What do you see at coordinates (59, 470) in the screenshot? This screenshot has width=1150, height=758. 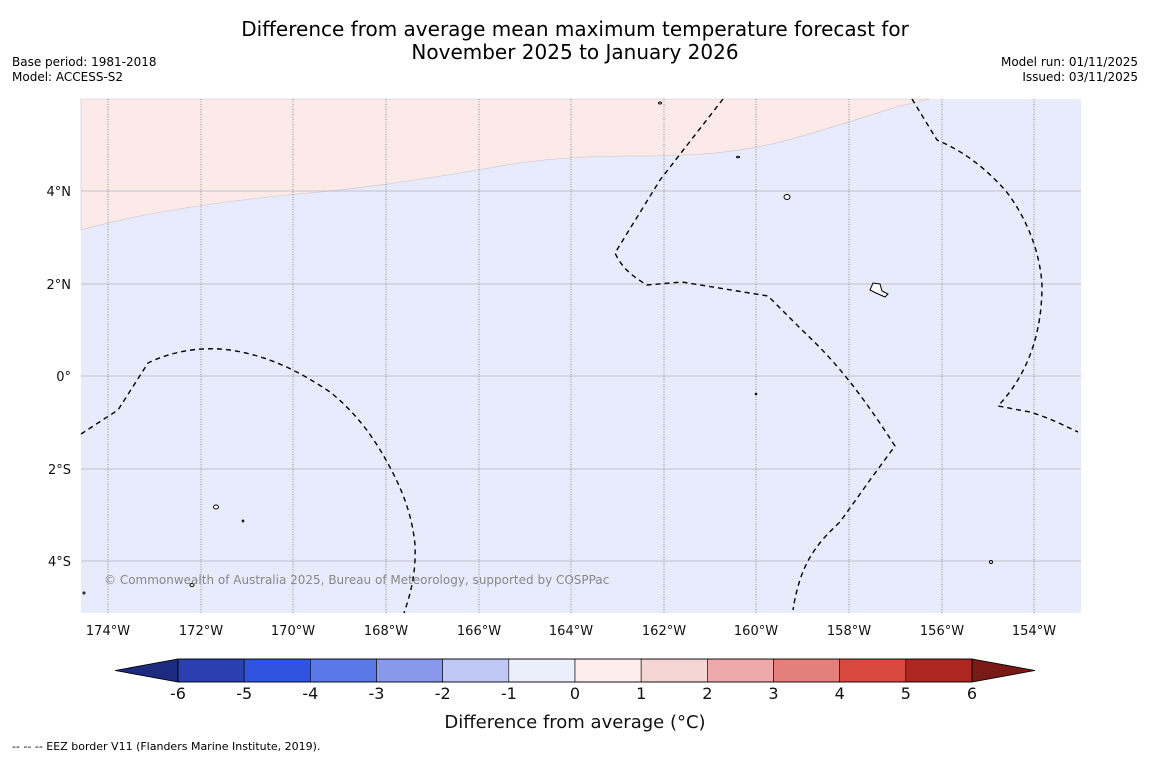 I see `lat-label: 2°S` at bounding box center [59, 470].